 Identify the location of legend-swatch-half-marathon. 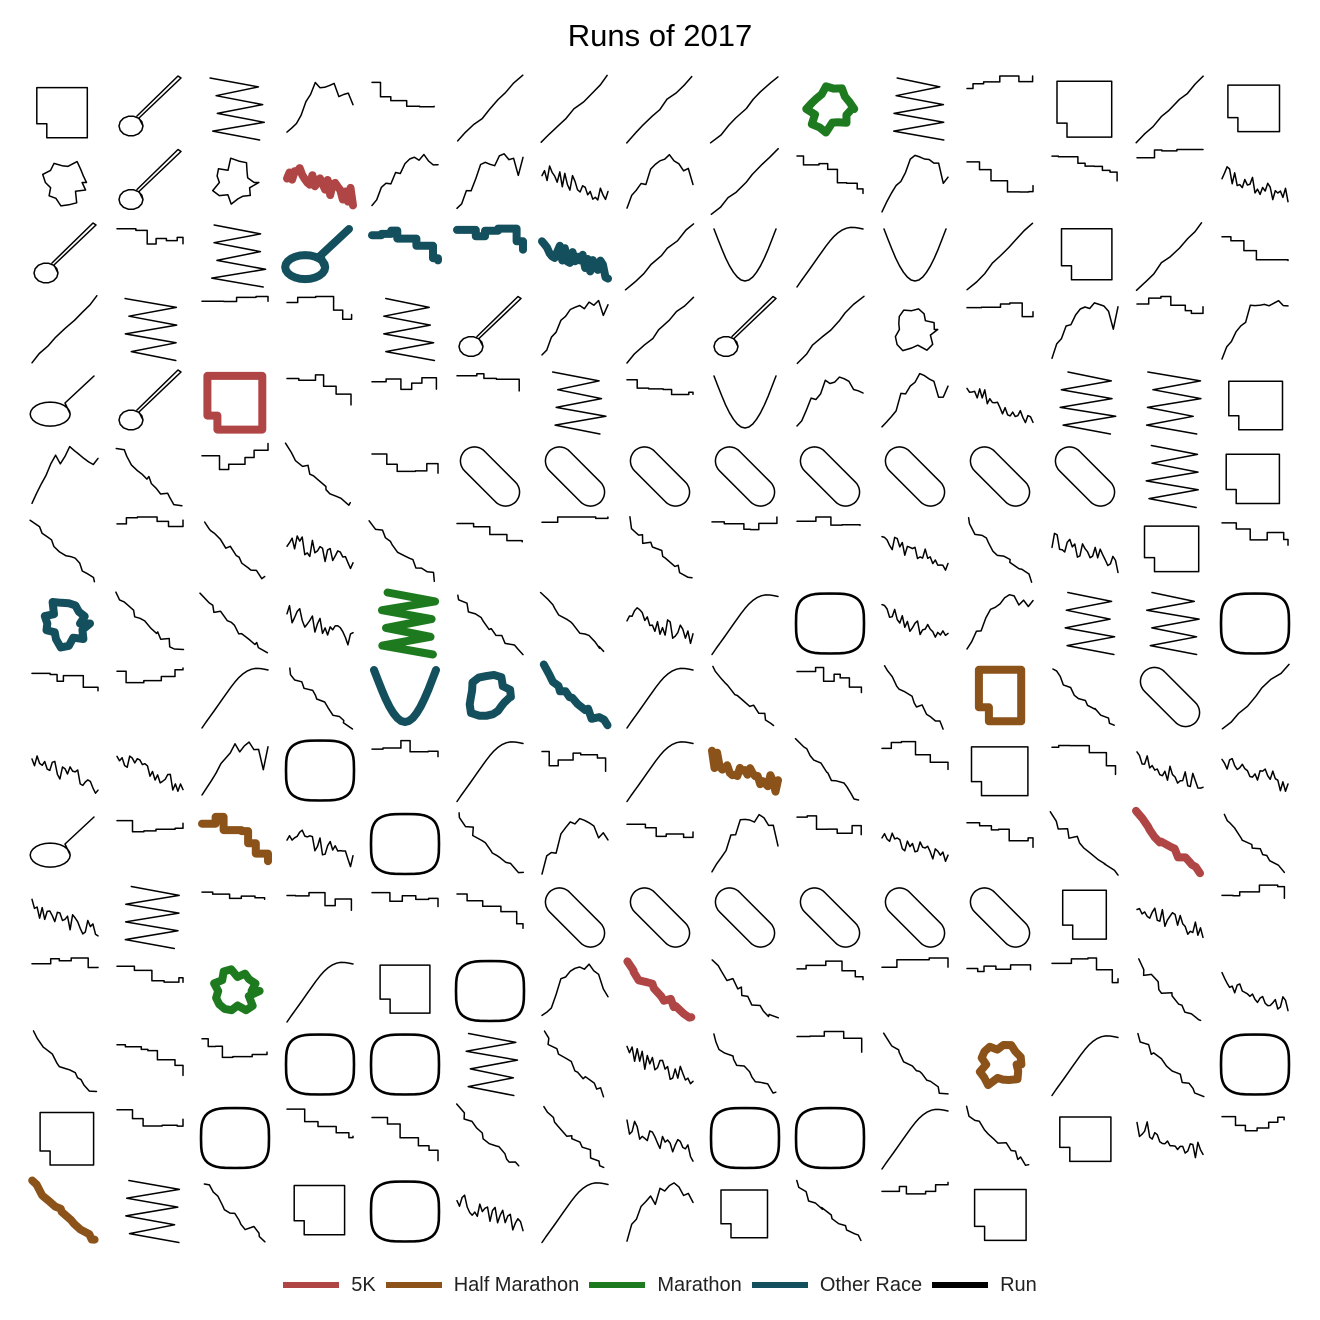
(413, 1285).